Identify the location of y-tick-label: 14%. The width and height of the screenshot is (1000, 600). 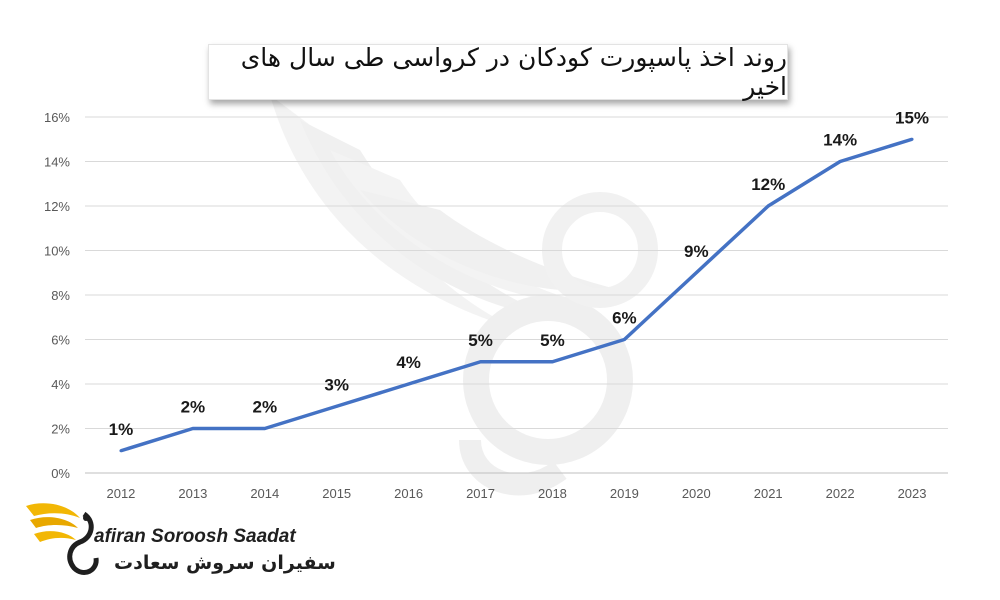
(57, 162).